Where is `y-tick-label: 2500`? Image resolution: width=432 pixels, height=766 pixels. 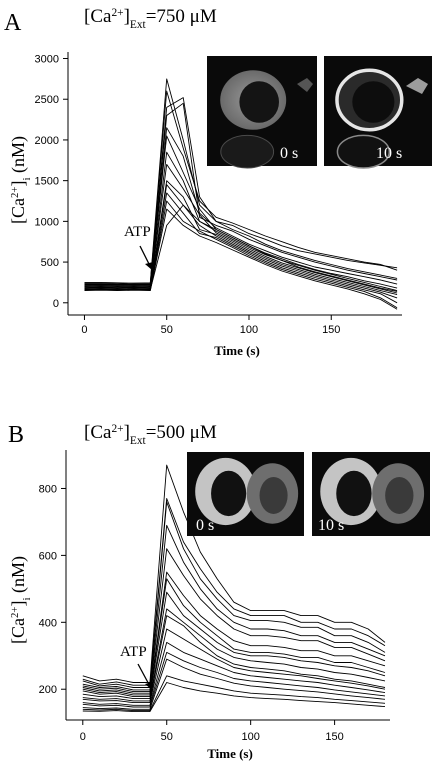
y-tick-label: 2500 is located at coordinates (47, 100).